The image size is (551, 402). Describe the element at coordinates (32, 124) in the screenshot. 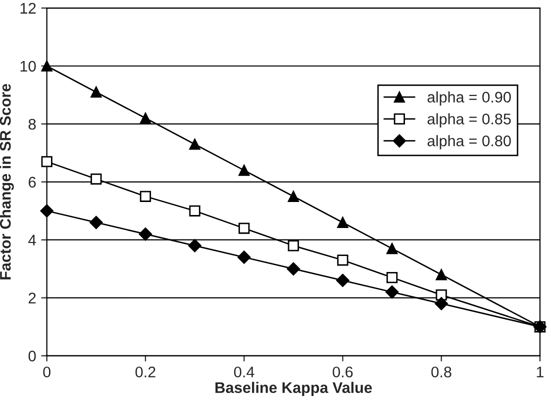

I see `y-tick-label: 8` at that location.